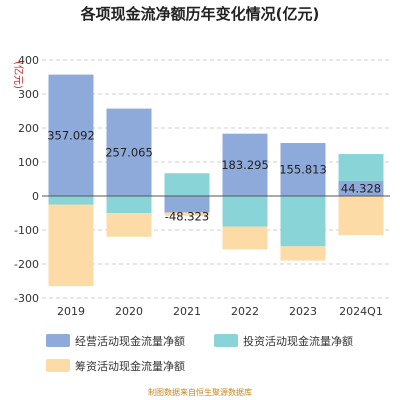 This screenshot has width=400, height=400. I want to click on x-tick-label: 2024Q1, so click(361, 311).